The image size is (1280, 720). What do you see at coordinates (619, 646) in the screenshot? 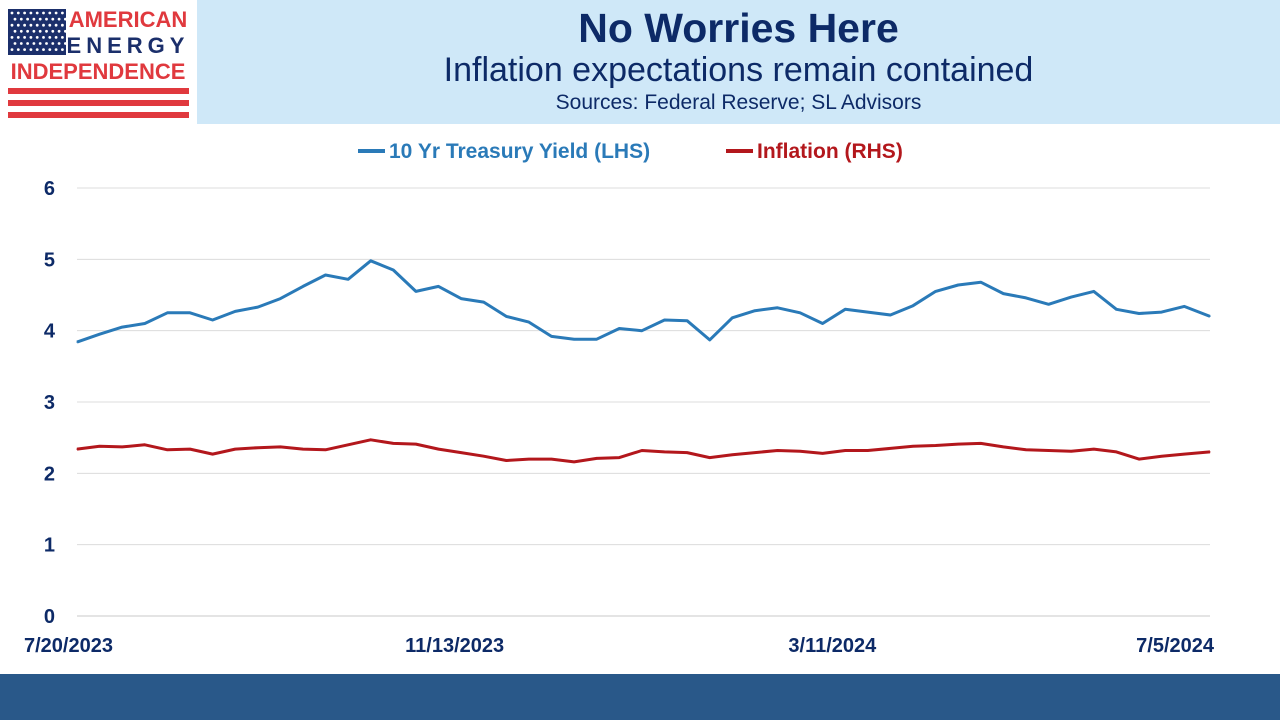
I see `x-axis-ticks: 7/20/2023 11/13/2023 3/11/2024 7/5/2024` at bounding box center [619, 646].